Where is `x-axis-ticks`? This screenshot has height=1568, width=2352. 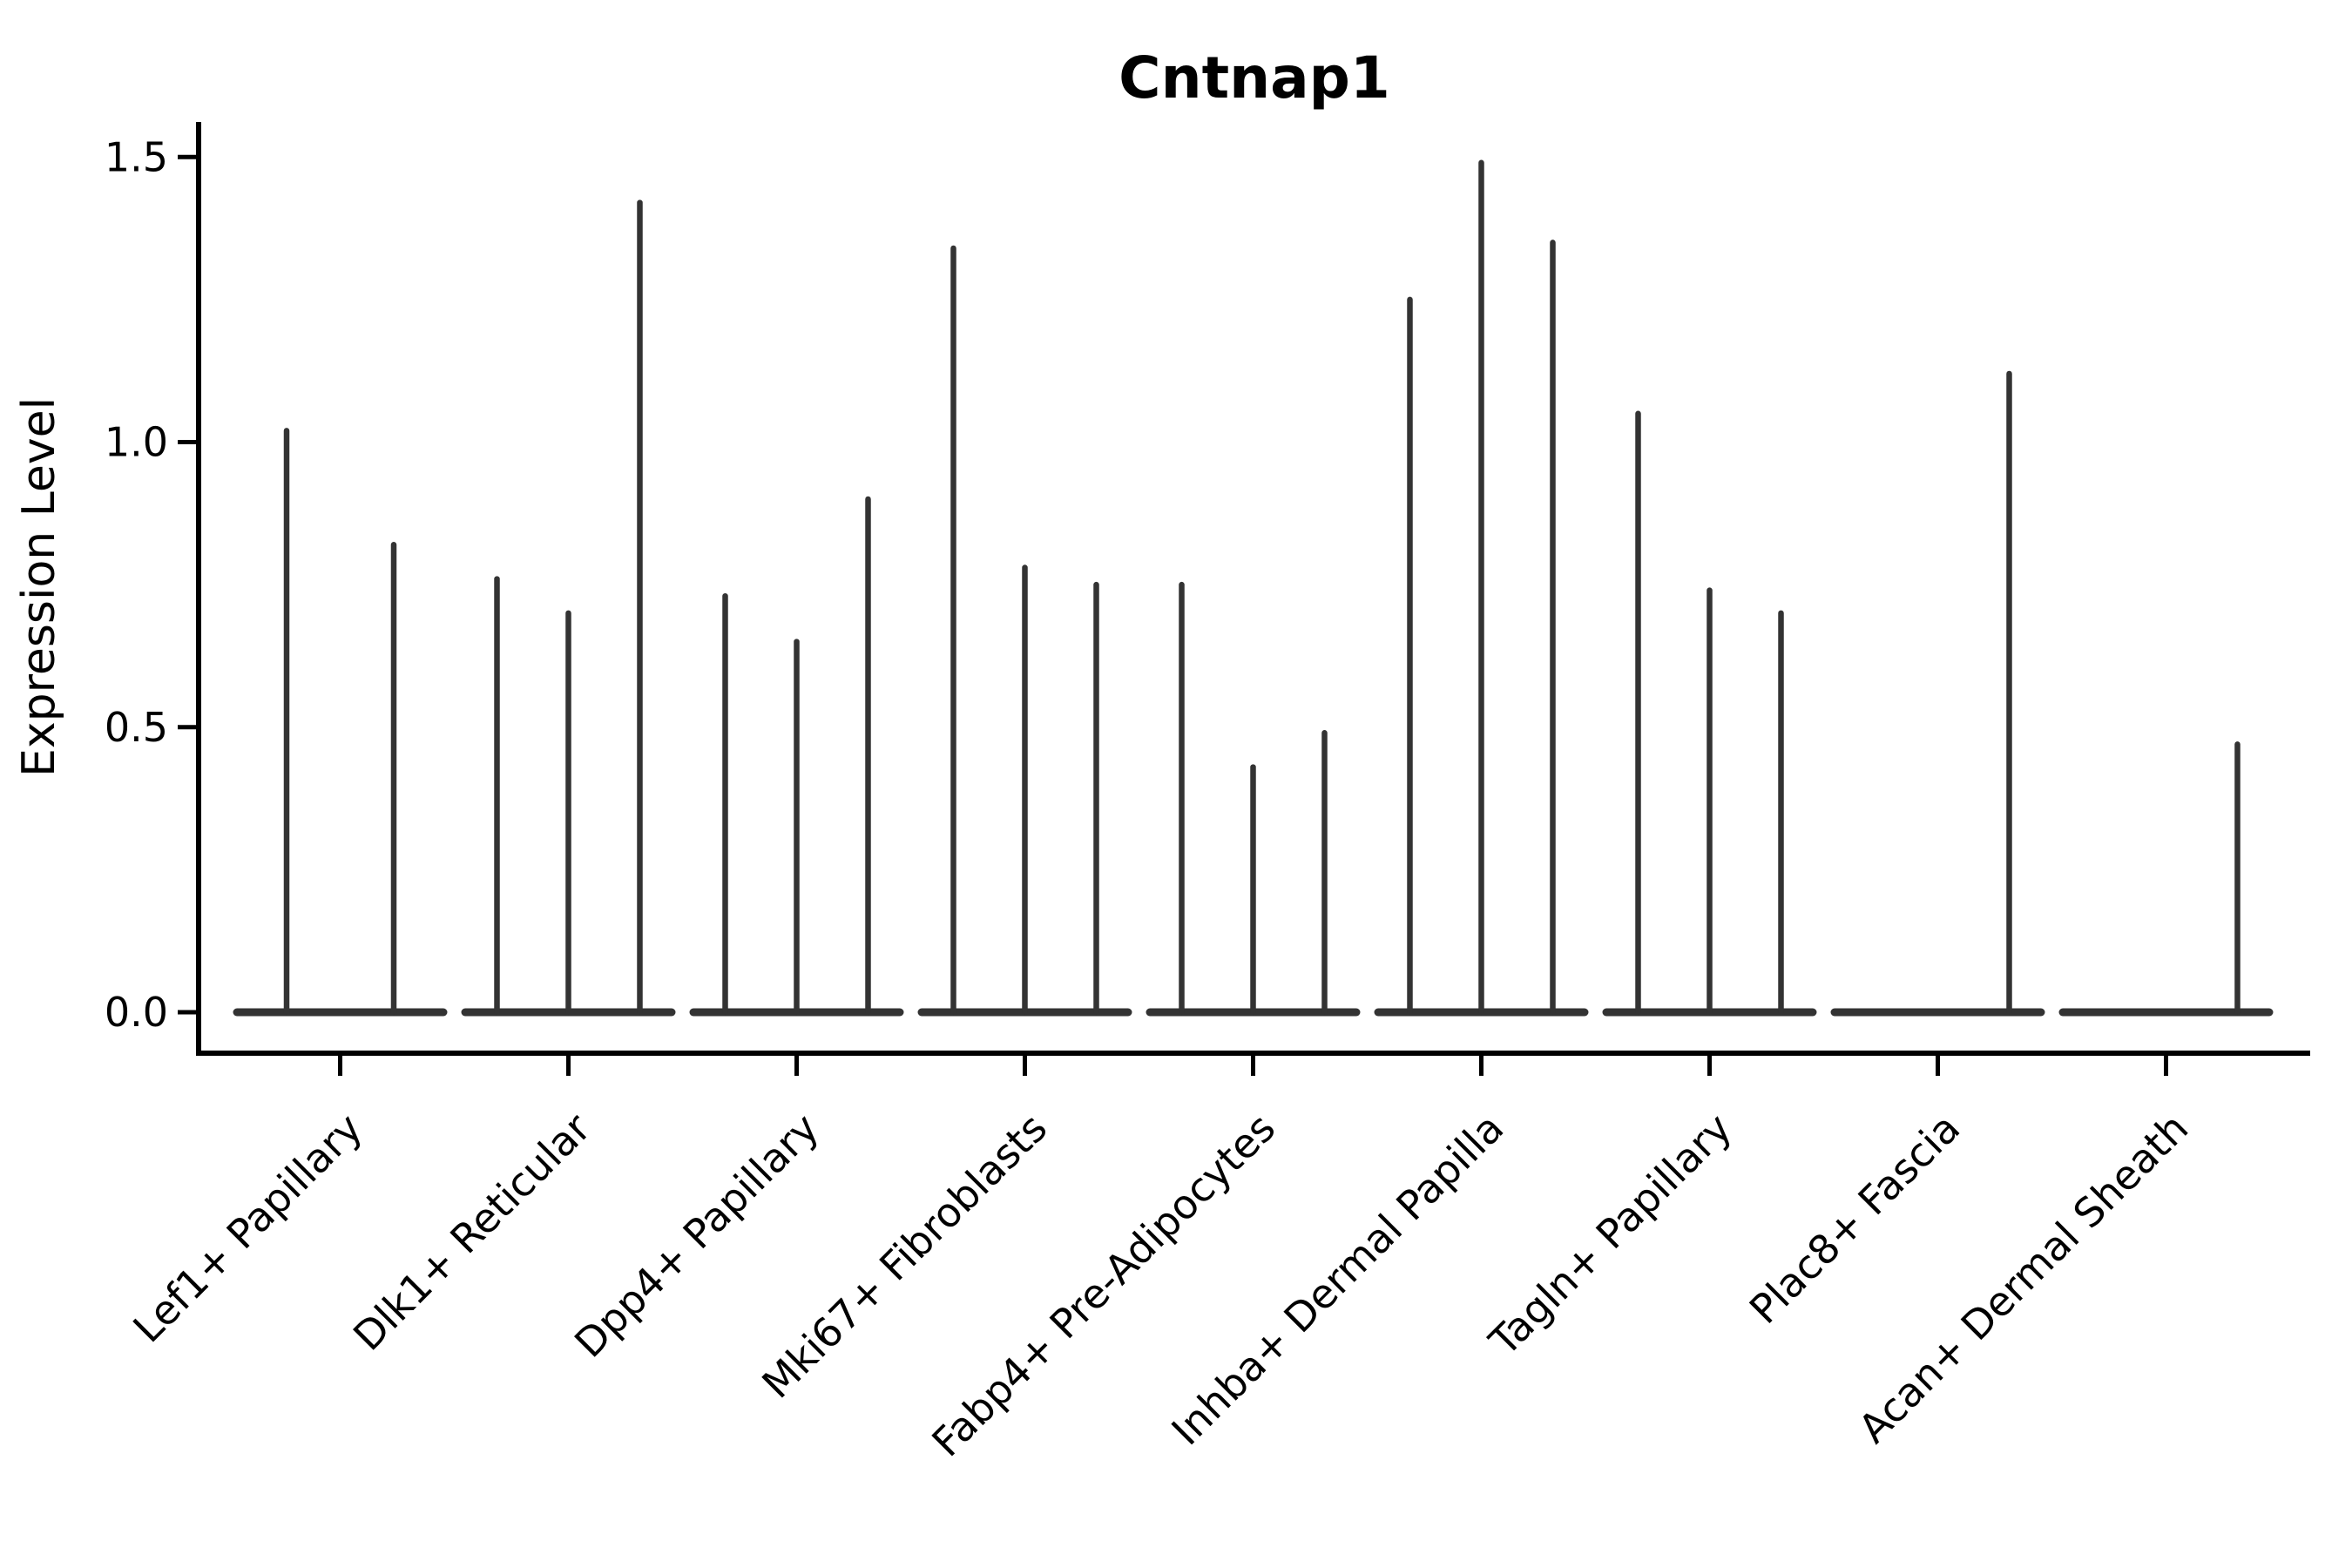 x-axis-ticks is located at coordinates (1253, 1066).